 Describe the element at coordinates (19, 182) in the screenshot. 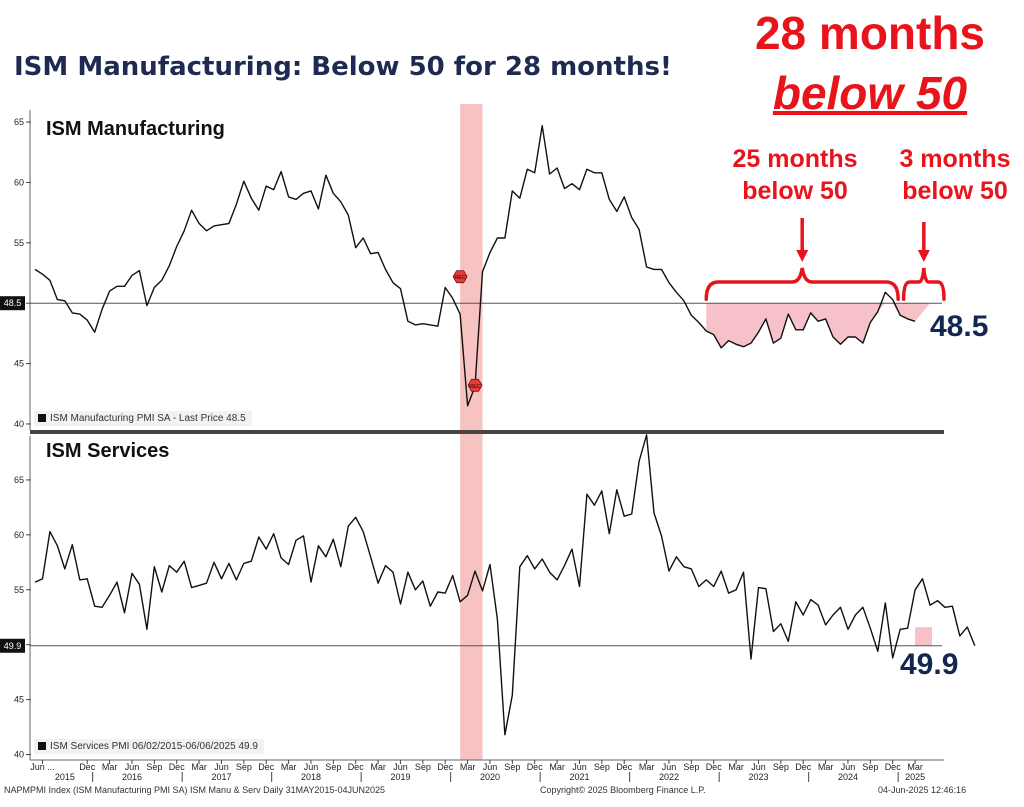

I see `manufacturing-y-tick-label: 60` at that location.